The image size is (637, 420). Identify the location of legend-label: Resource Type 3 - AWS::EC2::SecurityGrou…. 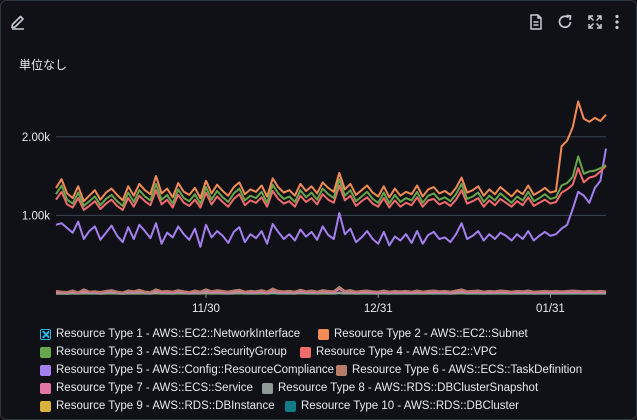
(171, 352).